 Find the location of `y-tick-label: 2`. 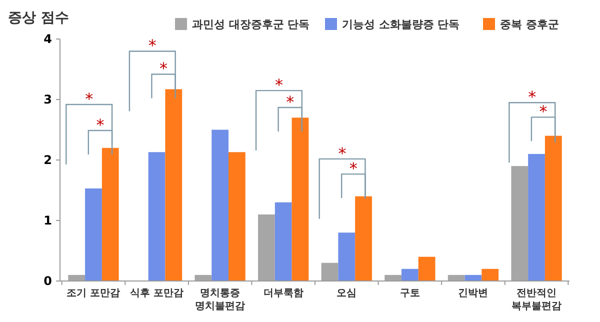

y-tick-label: 2 is located at coordinates (48, 160).